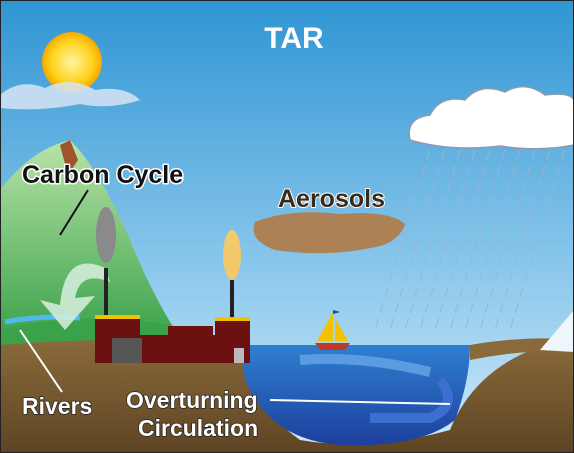  What do you see at coordinates (74, 212) in the screenshot?
I see `carbon-pointer` at bounding box center [74, 212].